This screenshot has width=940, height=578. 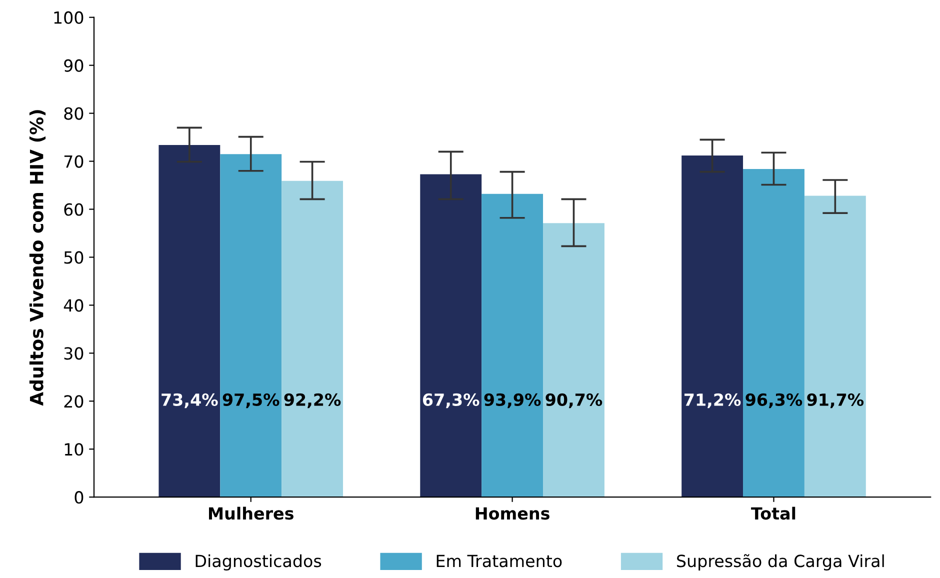 What do you see at coordinates (780, 562) in the screenshot?
I see `legend-label: Supressão da Carga Viral` at bounding box center [780, 562].